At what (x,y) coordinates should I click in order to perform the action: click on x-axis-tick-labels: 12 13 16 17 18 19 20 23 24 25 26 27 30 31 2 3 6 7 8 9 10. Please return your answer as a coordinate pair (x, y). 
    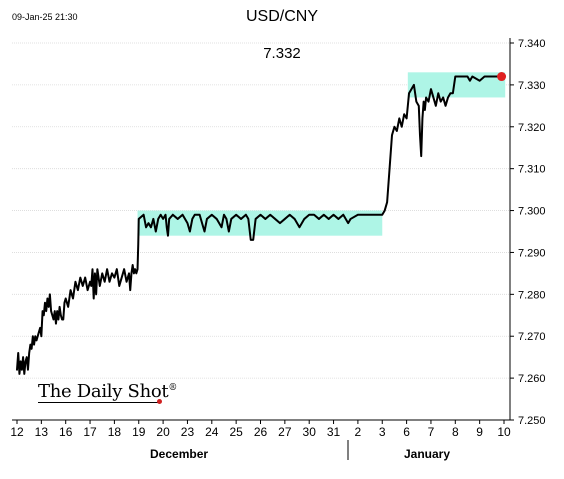
    Looking at the image, I should click on (260, 432).